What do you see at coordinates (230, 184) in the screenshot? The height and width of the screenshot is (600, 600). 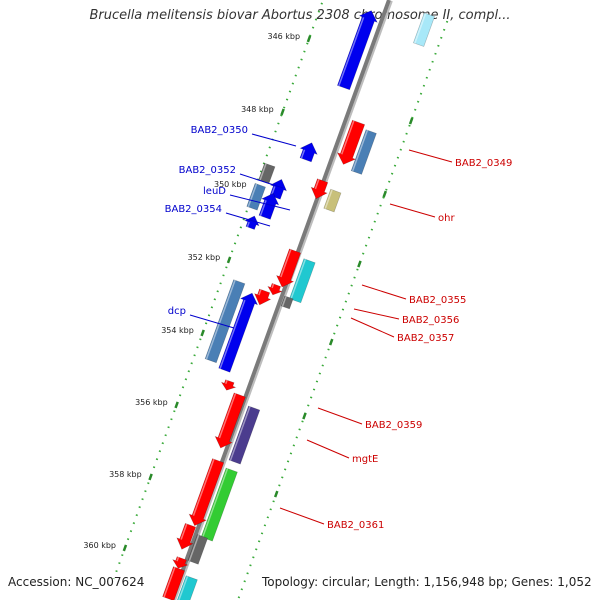 I see `scale-tick-label: 350 kbp` at bounding box center [230, 184].